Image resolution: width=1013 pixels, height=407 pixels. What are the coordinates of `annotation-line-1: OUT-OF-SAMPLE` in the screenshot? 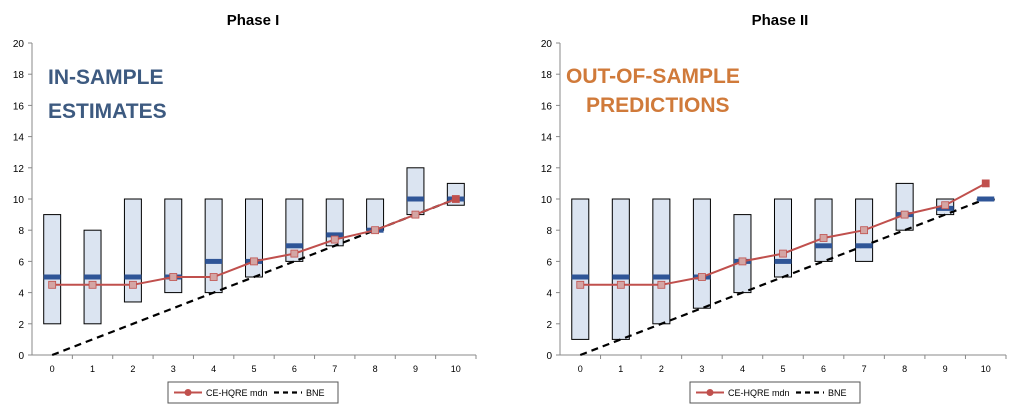 It's located at (653, 76).